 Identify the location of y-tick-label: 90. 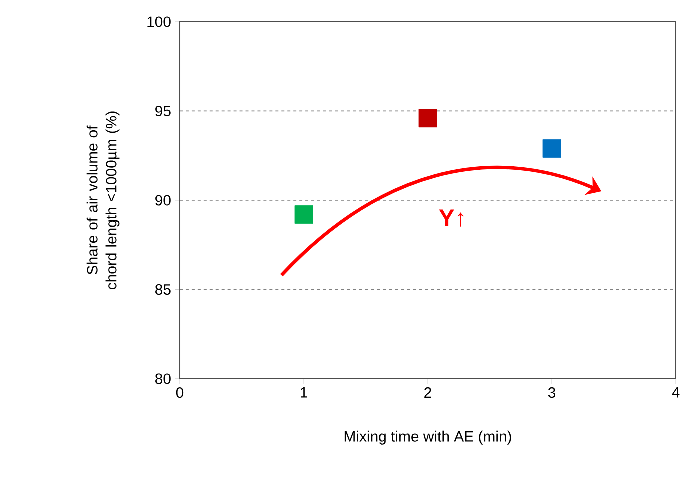
(163, 200).